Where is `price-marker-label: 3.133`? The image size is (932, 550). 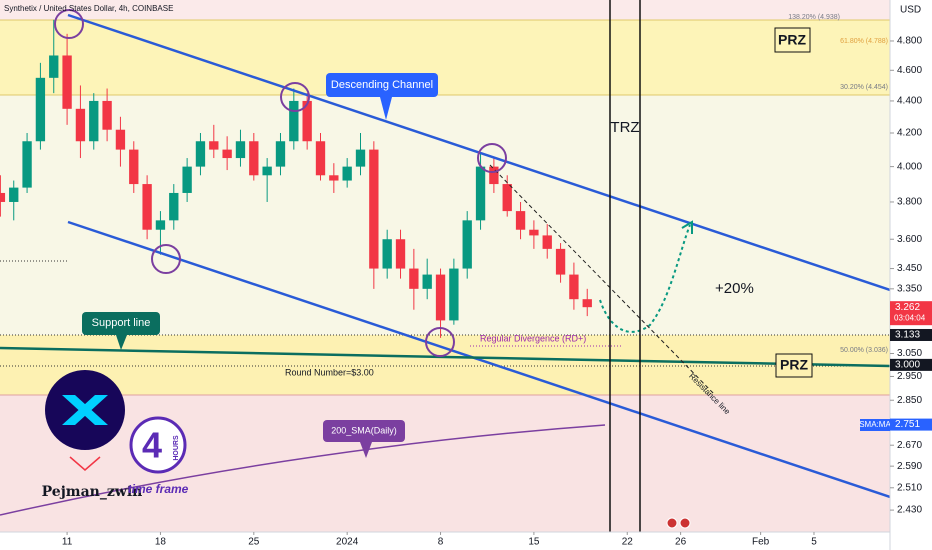
price-marker-label: 3.133 is located at coordinates (907, 335).